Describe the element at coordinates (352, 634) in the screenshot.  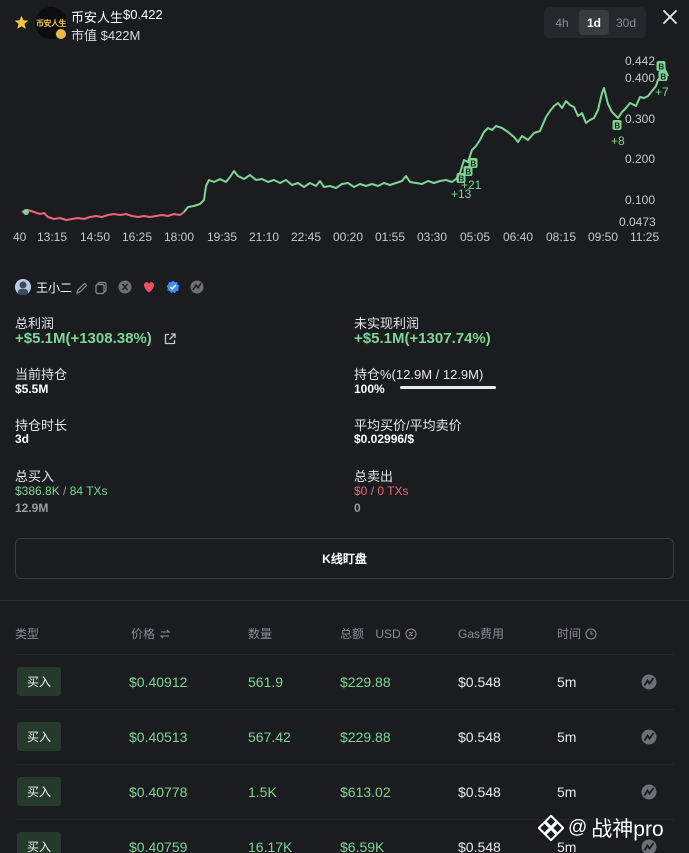
I see `col-total-label: 总额` at that location.